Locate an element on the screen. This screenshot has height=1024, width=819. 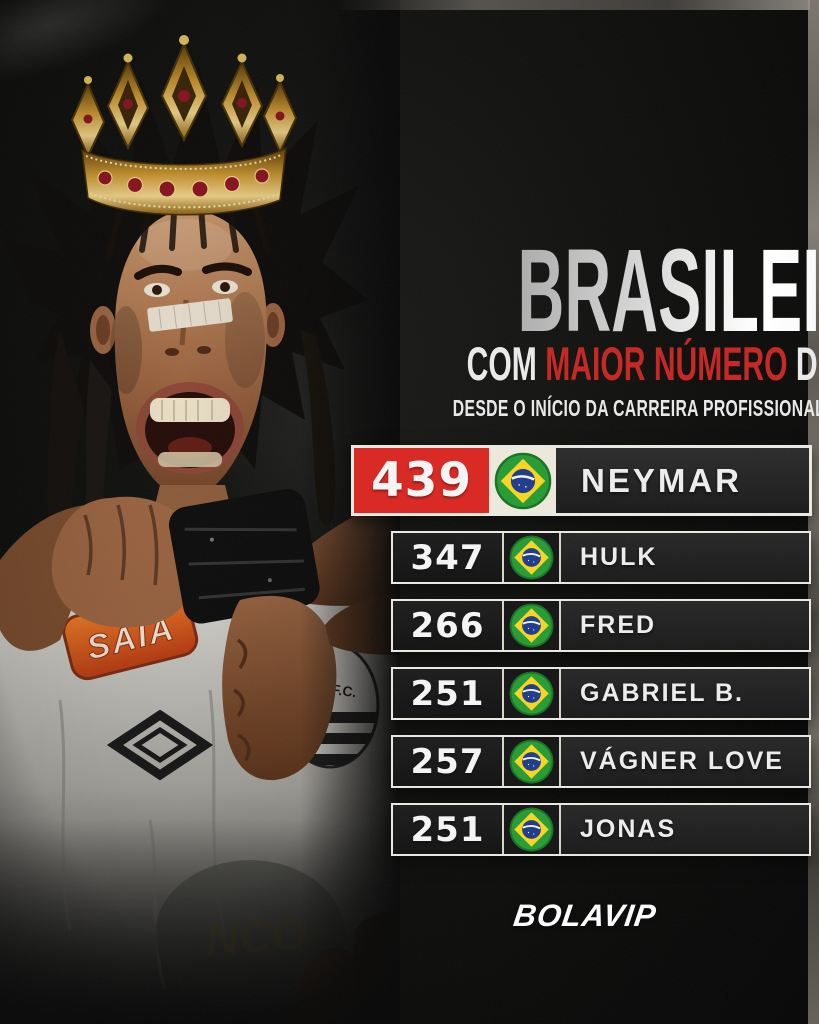
goals-value: 266 is located at coordinates (448, 625).